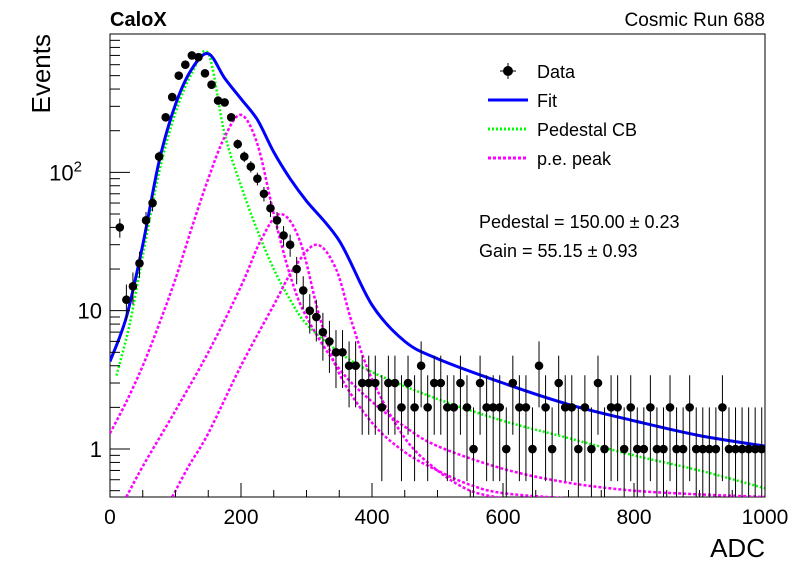  I want to click on experiment-label: CaloX, so click(138, 20).